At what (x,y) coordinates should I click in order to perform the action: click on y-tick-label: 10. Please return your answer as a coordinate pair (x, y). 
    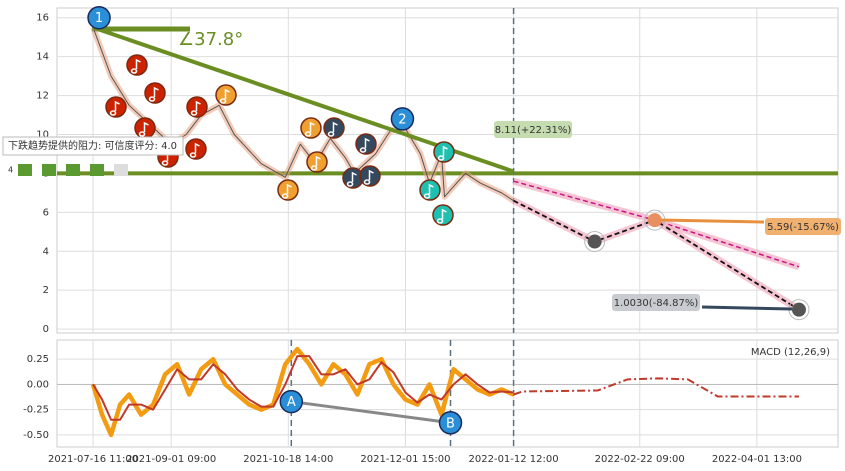
    Looking at the image, I should click on (42, 134).